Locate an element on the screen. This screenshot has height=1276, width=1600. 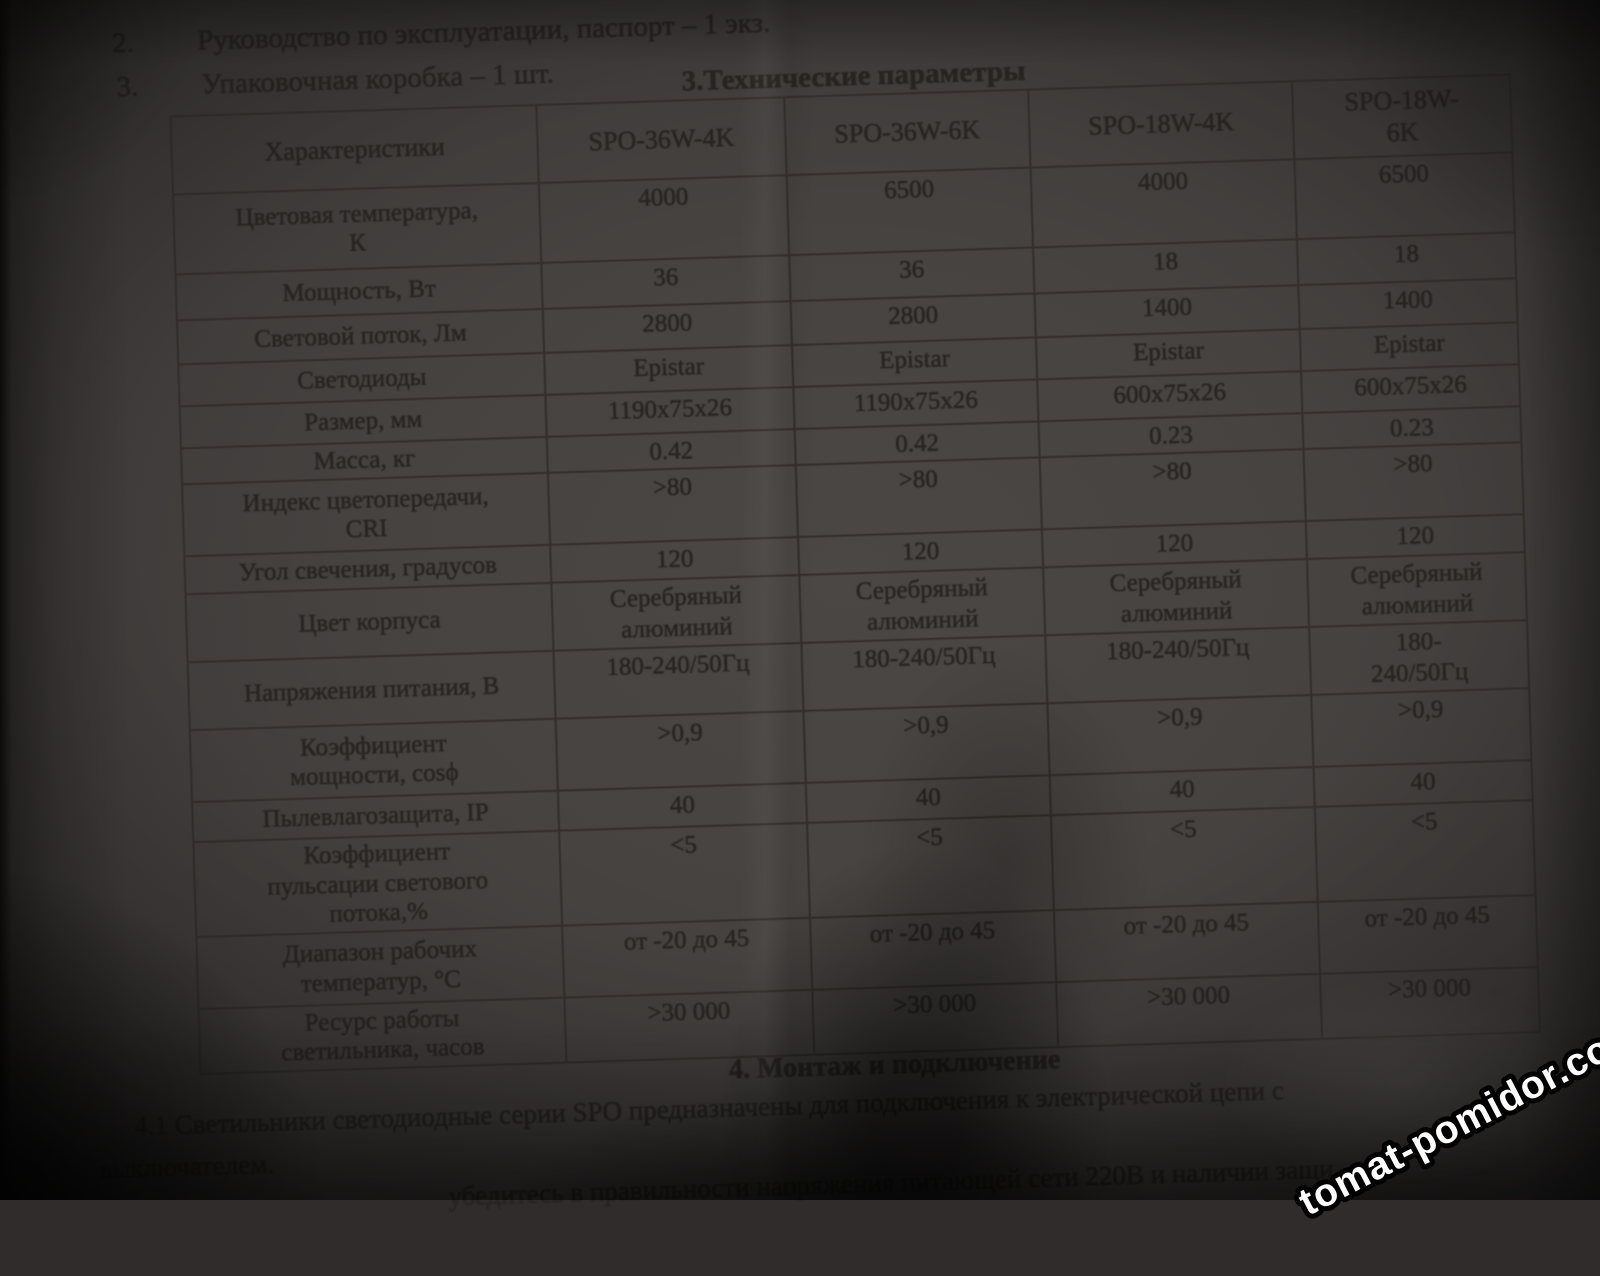
cell-value: 180- 240/50Гц is located at coordinates (1419, 657).